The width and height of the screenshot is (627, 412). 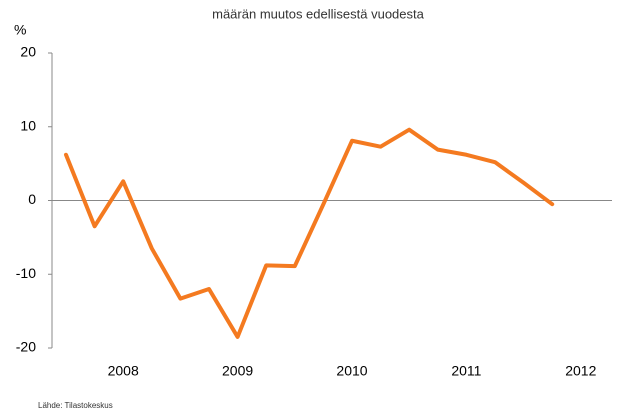 What do you see at coordinates (28, 125) in the screenshot?
I see `y-tick-label: 10` at bounding box center [28, 125].